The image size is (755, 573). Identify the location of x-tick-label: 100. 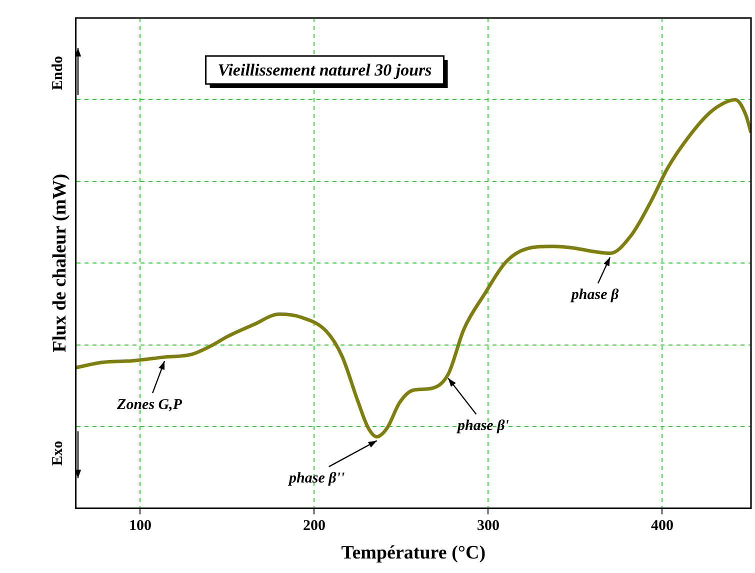
(140, 526).